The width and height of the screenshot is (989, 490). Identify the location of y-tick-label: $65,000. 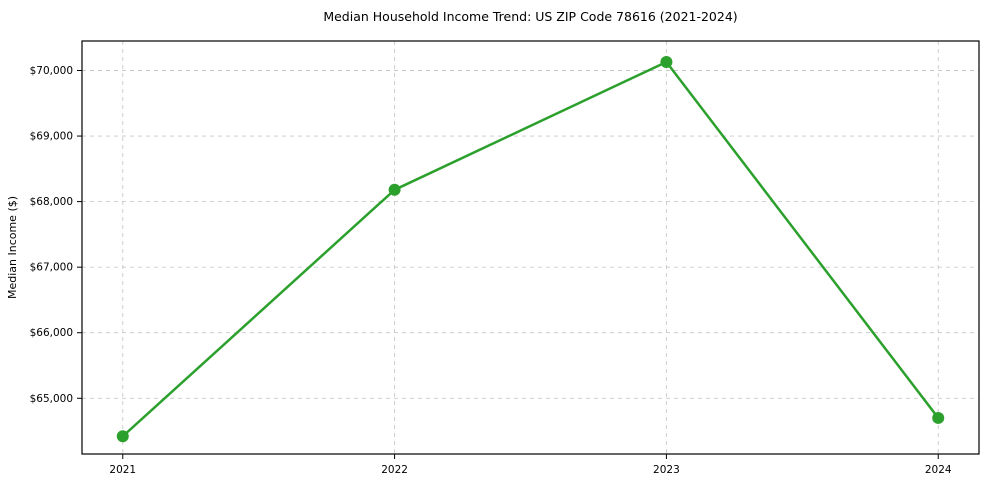
(51, 399).